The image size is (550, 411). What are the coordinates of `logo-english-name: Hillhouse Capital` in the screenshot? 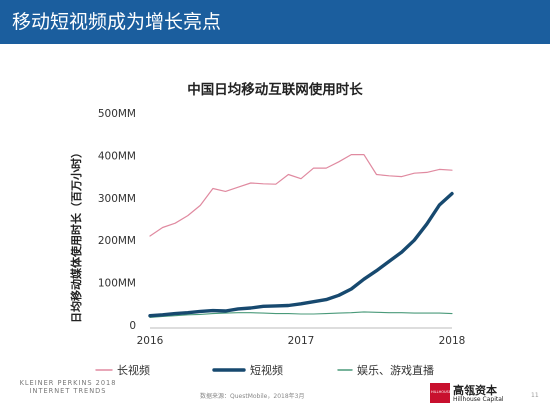 It's located at (478, 399).